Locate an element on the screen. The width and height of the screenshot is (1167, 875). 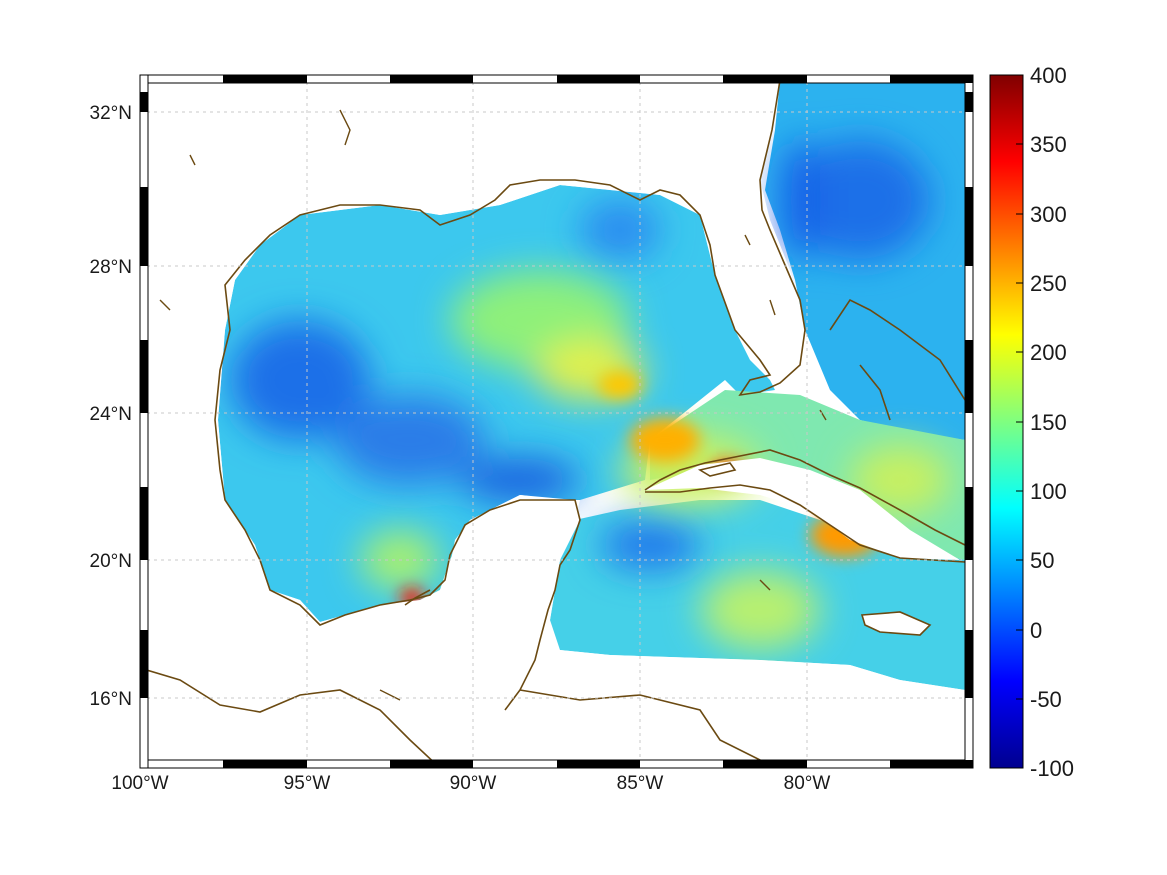
x-tick-label: 95°W is located at coordinates (307, 783).